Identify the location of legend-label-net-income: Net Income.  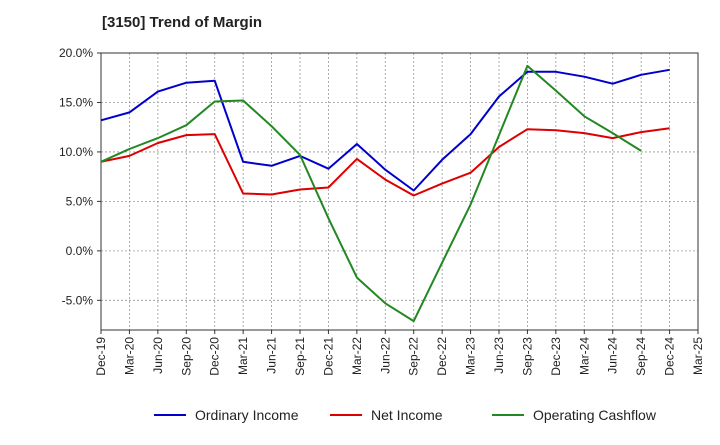
(407, 415).